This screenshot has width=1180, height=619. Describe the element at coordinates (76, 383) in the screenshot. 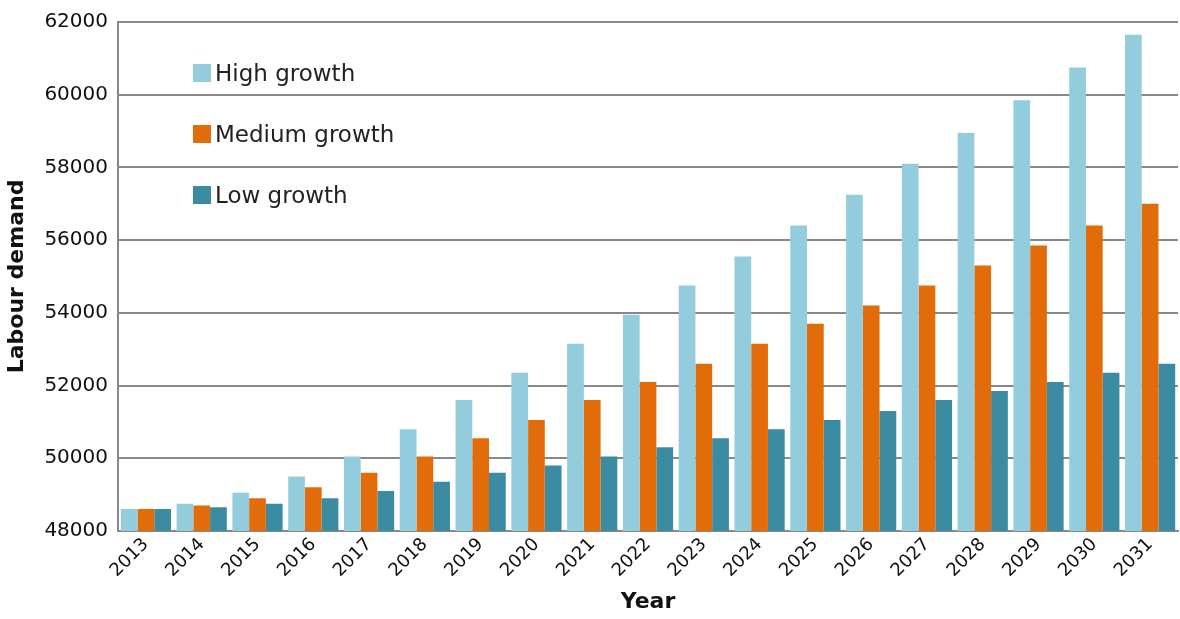

I see `y-tick-label: 52000` at that location.